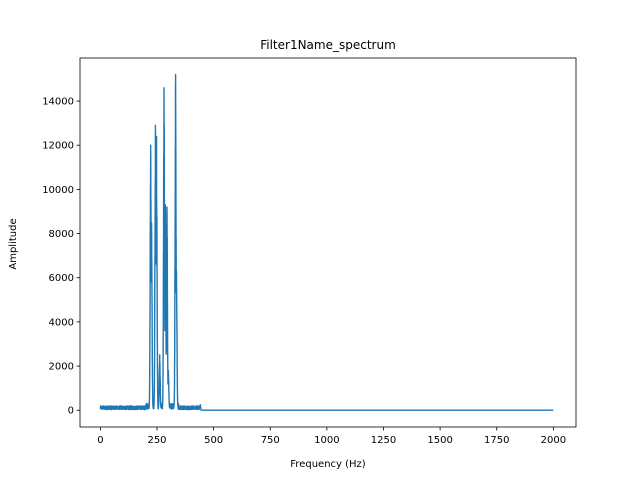 The height and width of the screenshot is (480, 640). Describe the element at coordinates (61, 278) in the screenshot. I see `y-tick-label: 6000` at that location.